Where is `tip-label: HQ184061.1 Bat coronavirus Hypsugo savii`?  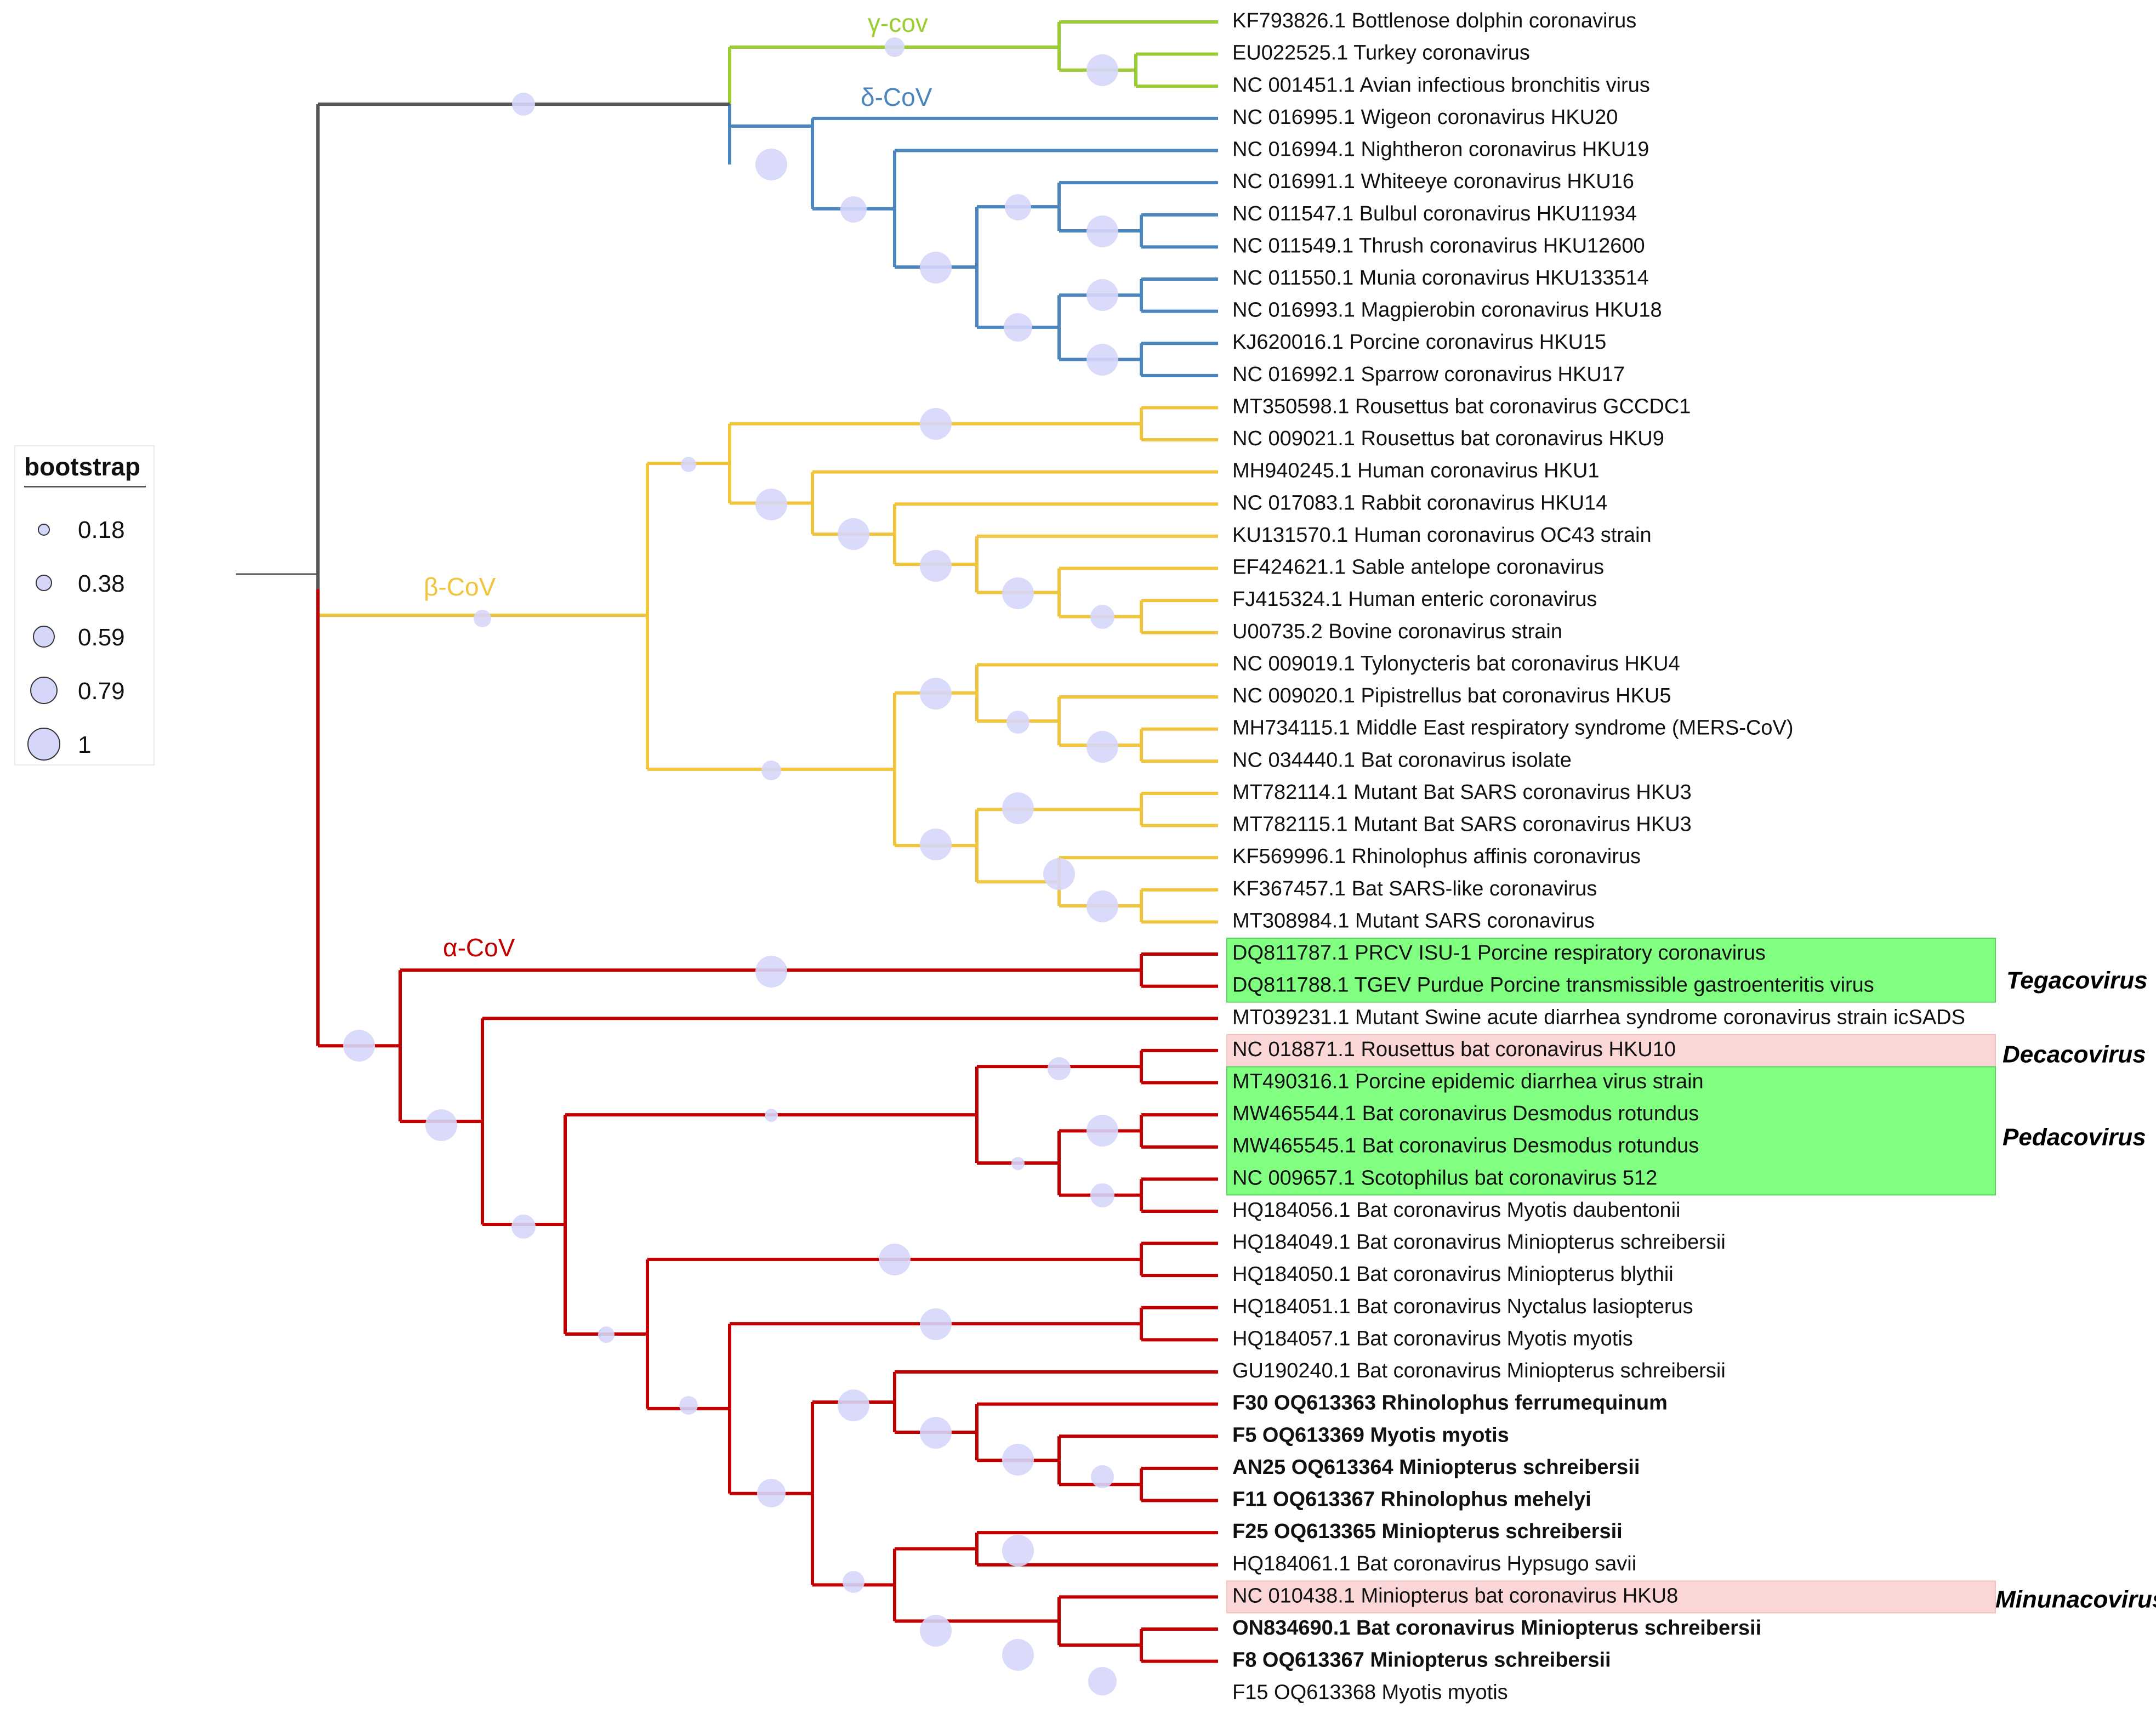 tip-label: HQ184061.1 Bat coronavirus Hypsugo savii is located at coordinates (1434, 1563).